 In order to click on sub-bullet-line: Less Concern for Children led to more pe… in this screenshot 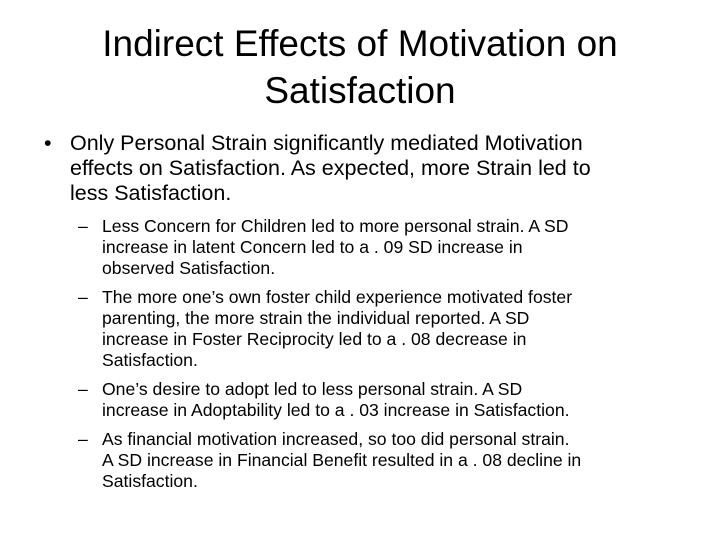, I will do `click(335, 226)`.